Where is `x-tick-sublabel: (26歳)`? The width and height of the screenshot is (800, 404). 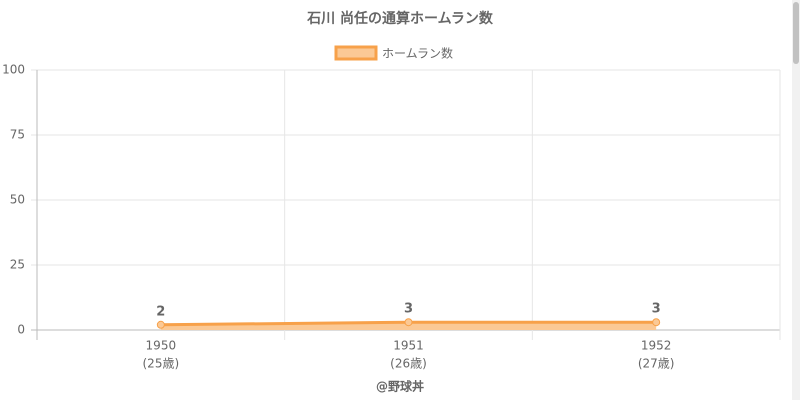 x-tick-sublabel: (26歳) is located at coordinates (408, 364).